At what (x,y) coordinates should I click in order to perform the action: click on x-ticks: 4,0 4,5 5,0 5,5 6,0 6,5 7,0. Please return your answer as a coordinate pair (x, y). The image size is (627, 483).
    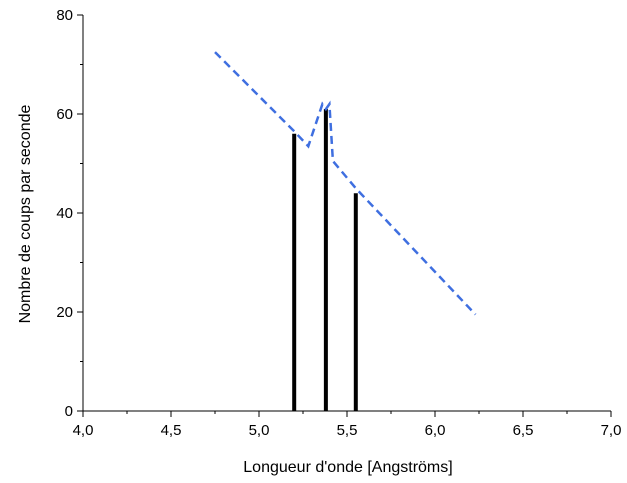
    Looking at the image, I should click on (347, 425).